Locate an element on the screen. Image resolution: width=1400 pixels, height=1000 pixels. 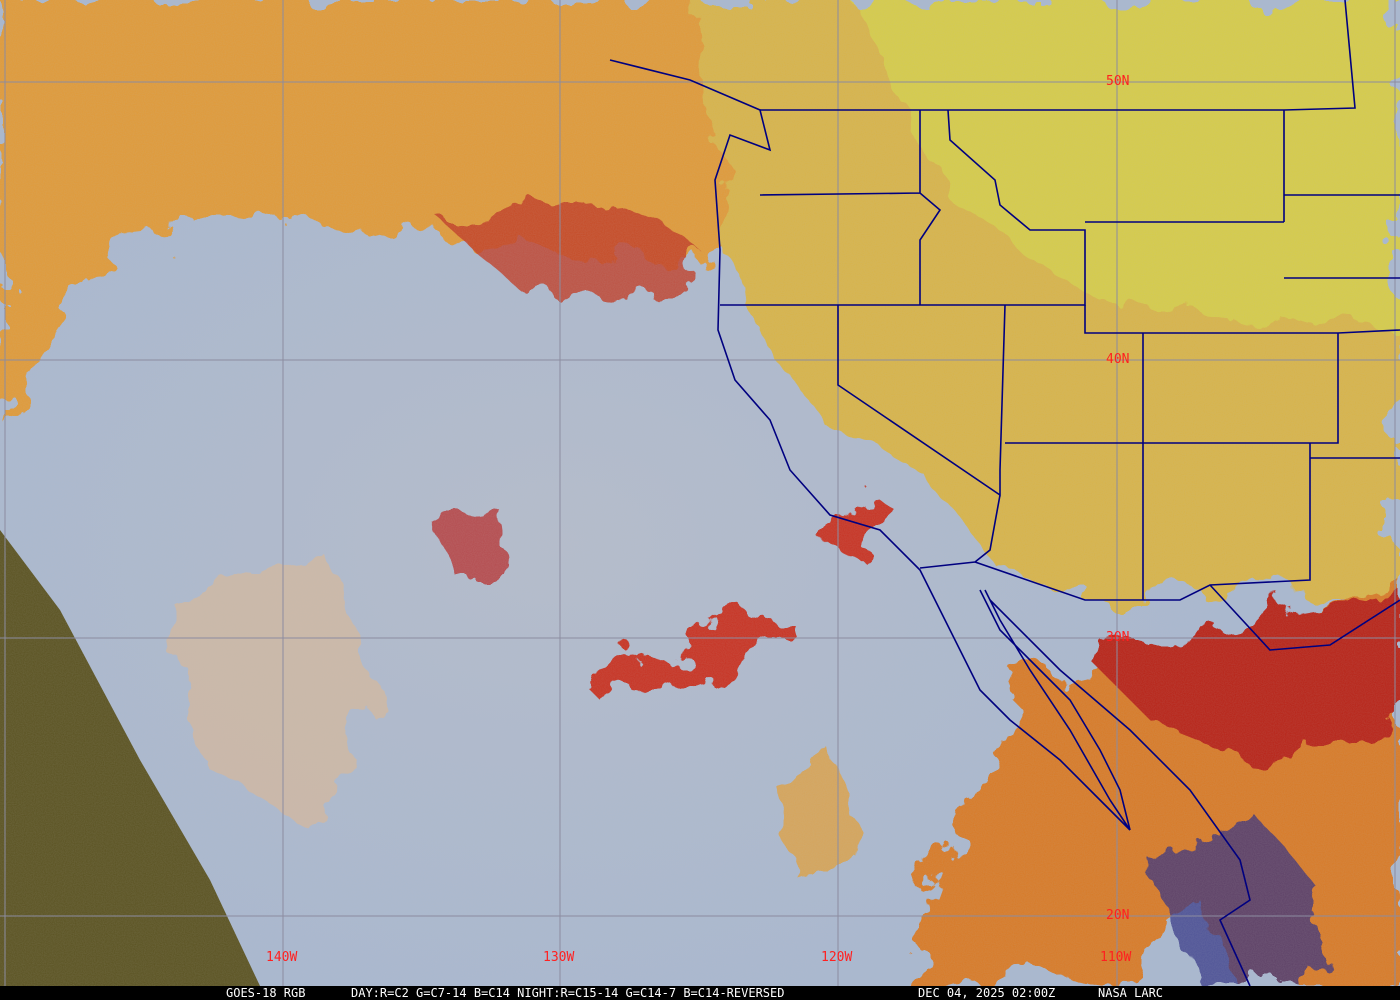
state-lines-southwest is located at coordinates (1118, 452).